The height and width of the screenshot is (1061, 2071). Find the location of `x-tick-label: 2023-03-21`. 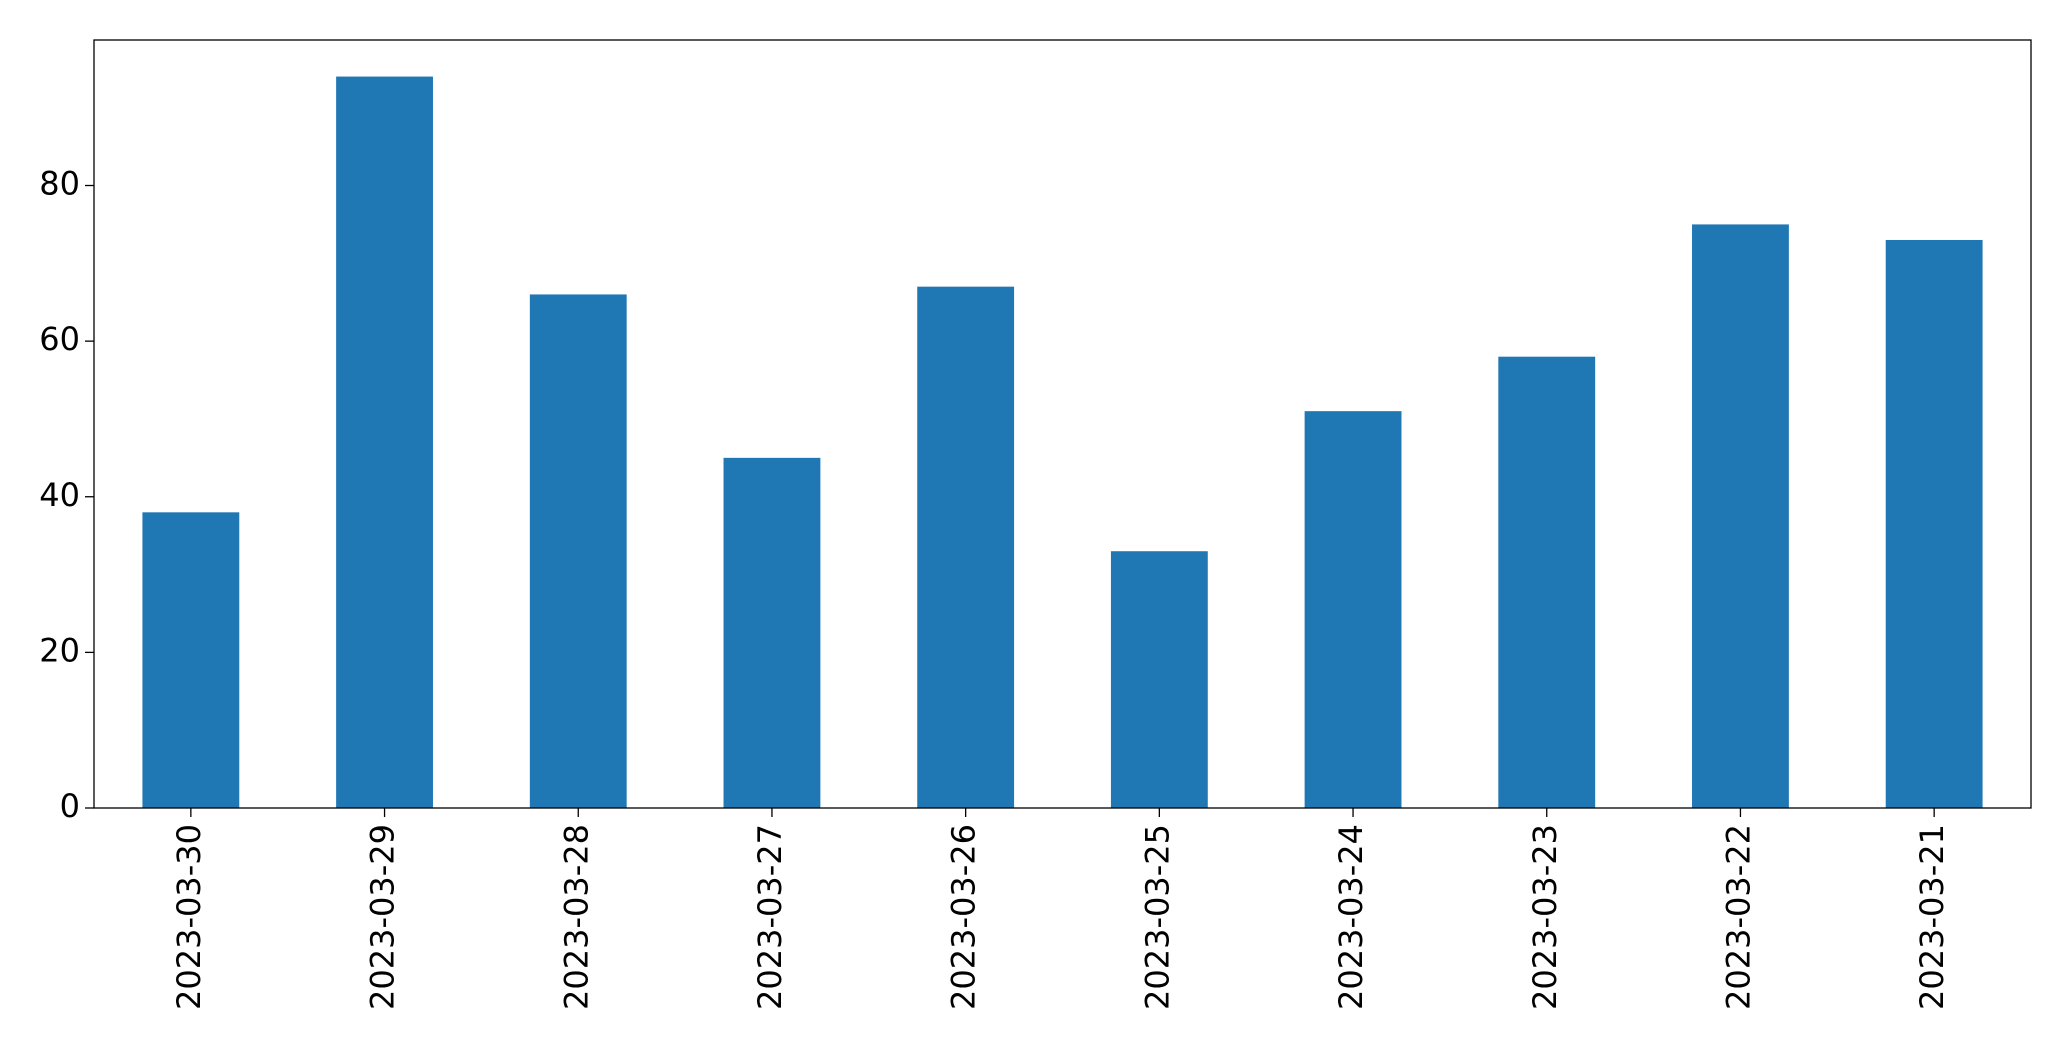

x-tick-label: 2023-03-21 is located at coordinates (1932, 917).